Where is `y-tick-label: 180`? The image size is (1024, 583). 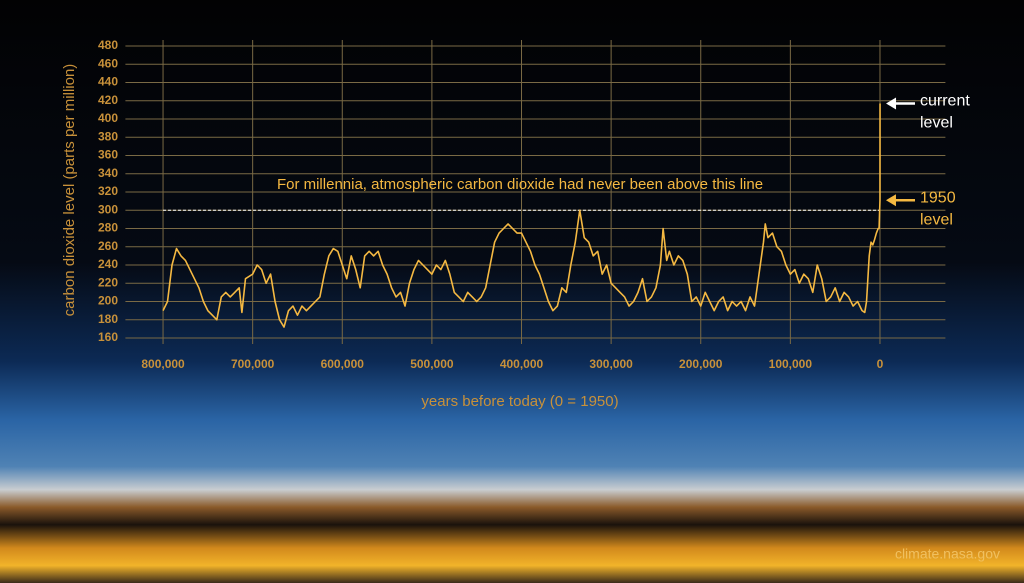 y-tick-label: 180 is located at coordinates (108, 319).